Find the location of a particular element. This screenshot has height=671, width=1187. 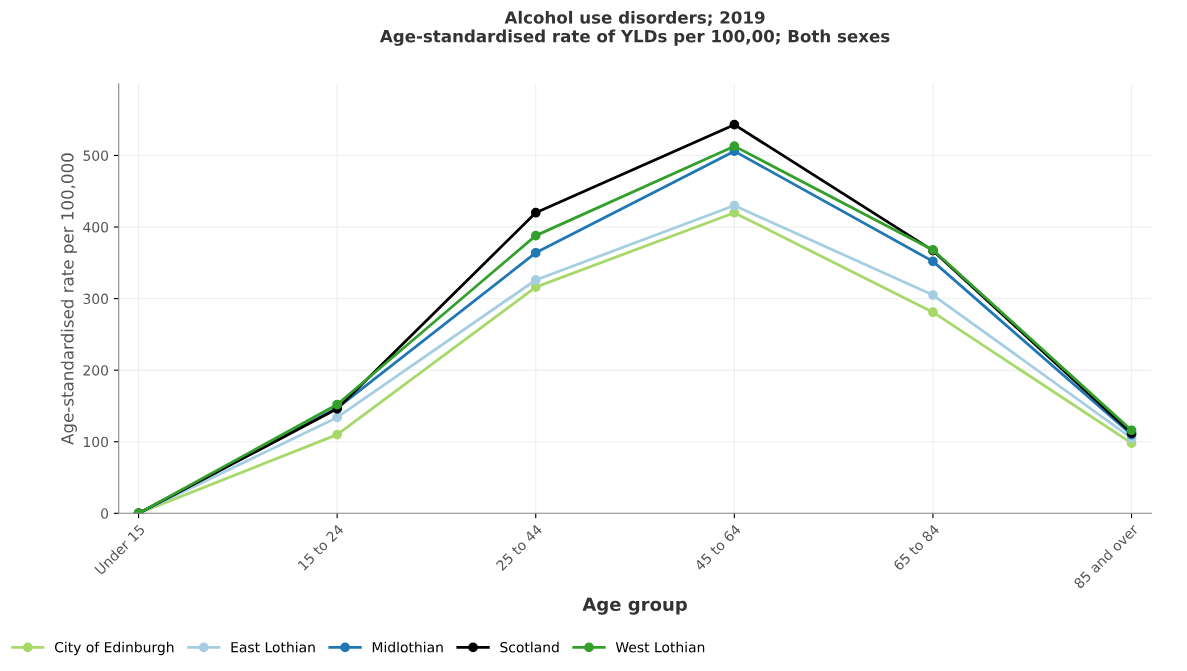

x-tick-label: 15 to 24 is located at coordinates (321, 547).